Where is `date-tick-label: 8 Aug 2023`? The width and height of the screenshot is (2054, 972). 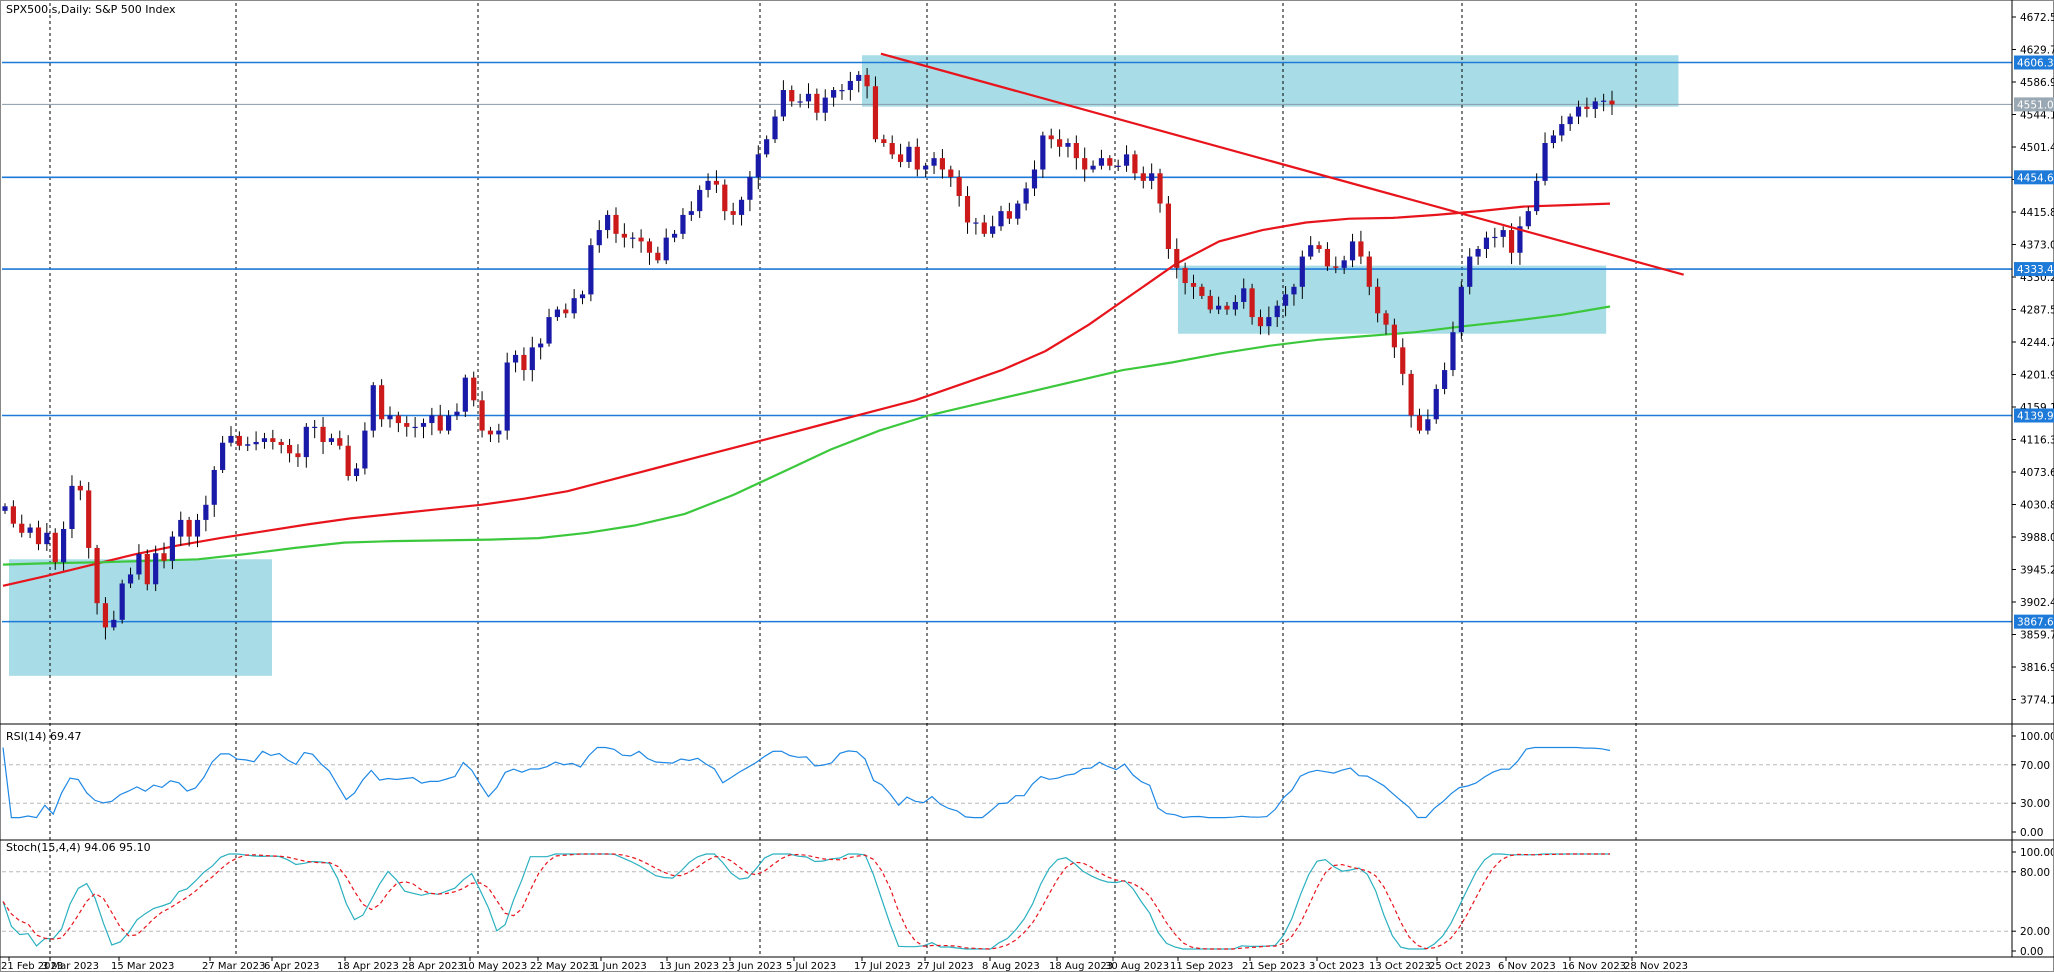 date-tick-label: 8 Aug 2023 is located at coordinates (1011, 966).